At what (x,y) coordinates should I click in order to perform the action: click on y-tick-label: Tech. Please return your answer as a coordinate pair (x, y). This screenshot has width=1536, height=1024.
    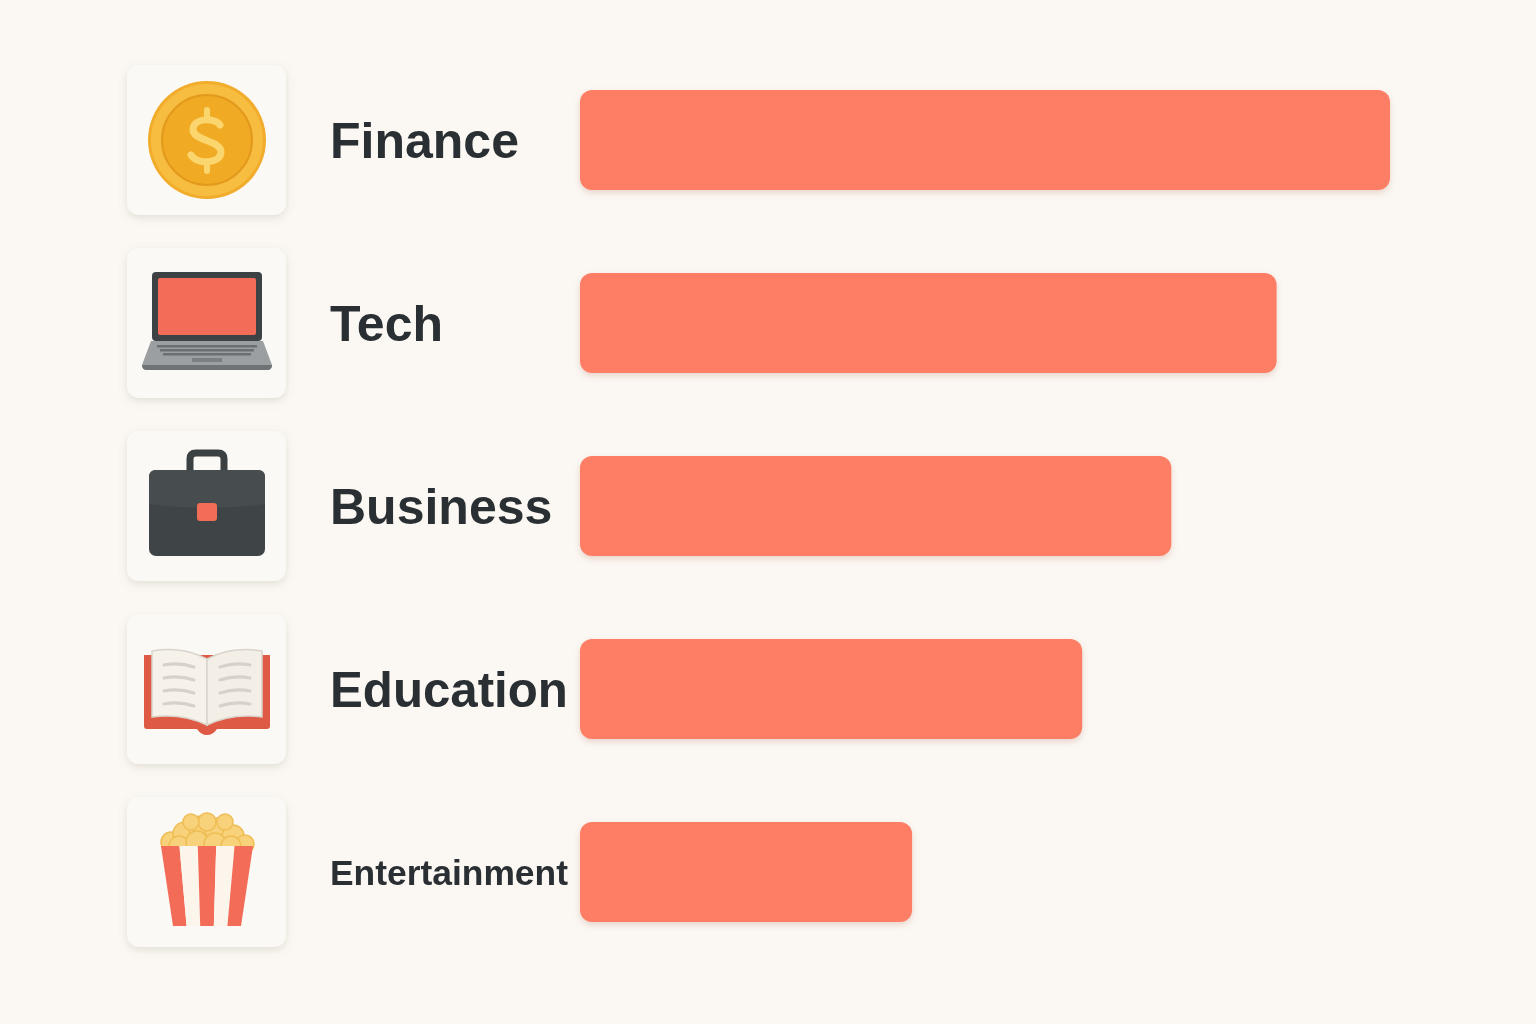
    Looking at the image, I should click on (386, 324).